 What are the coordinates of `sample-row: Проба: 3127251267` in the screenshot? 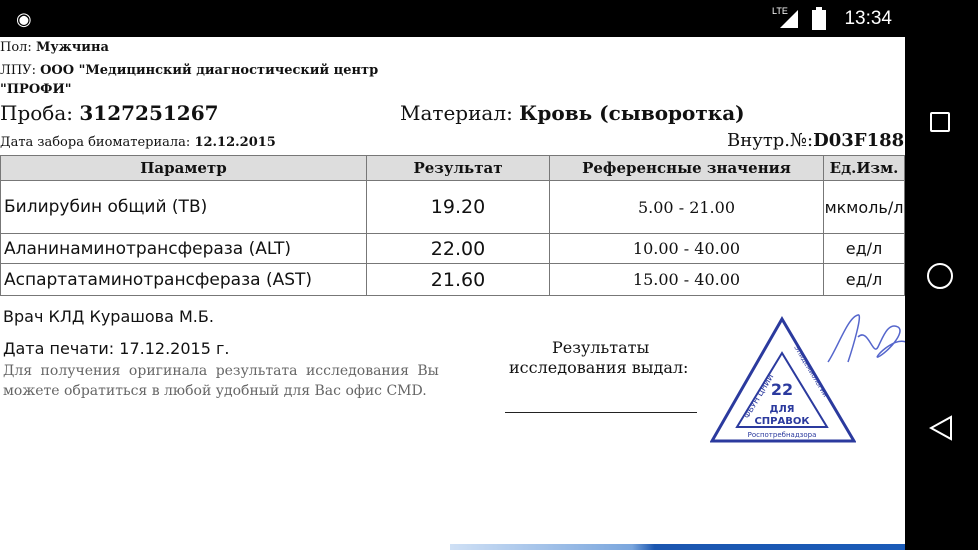 It's located at (109, 113).